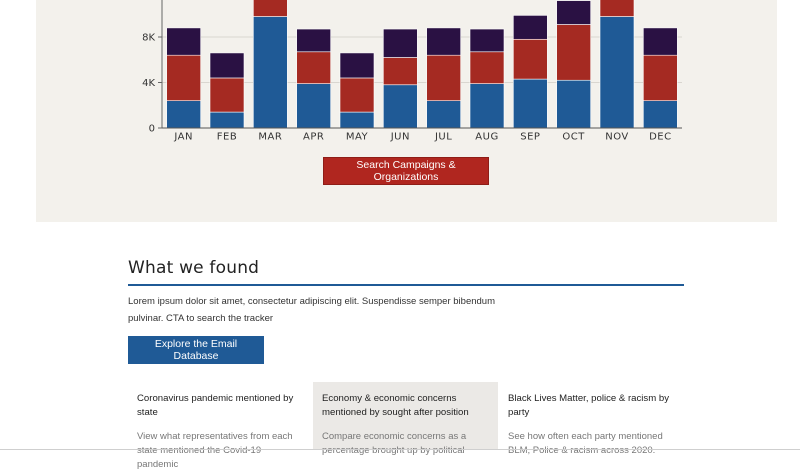  I want to click on x-axis-month-label: APR, so click(313, 137).